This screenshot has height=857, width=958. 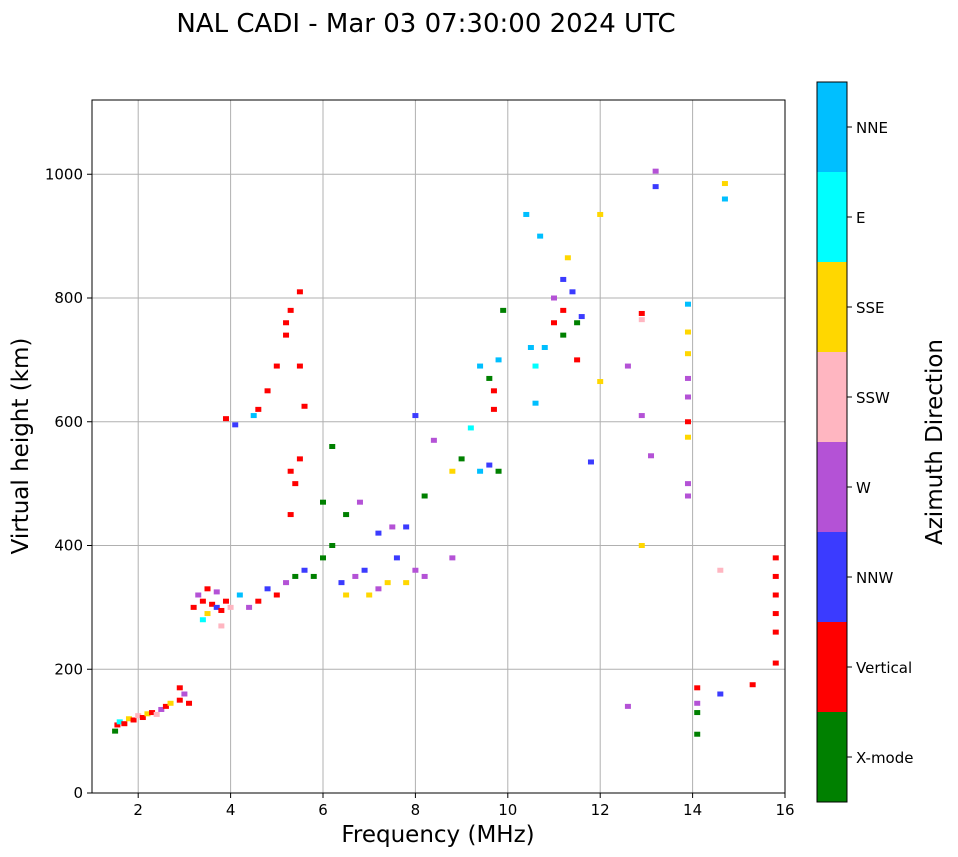 What do you see at coordinates (860, 218) in the screenshot?
I see `colorbar-tick-label: E` at bounding box center [860, 218].